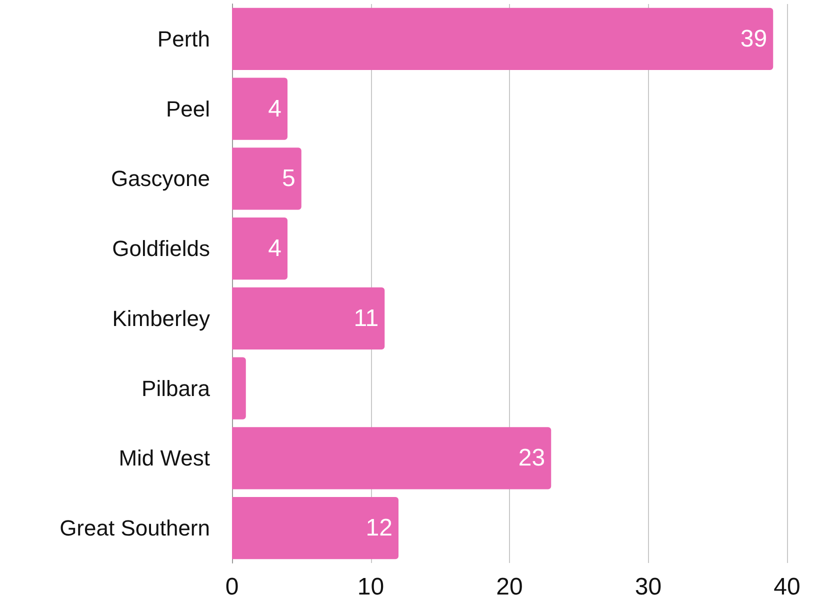  I want to click on data-label: 12, so click(379, 528).